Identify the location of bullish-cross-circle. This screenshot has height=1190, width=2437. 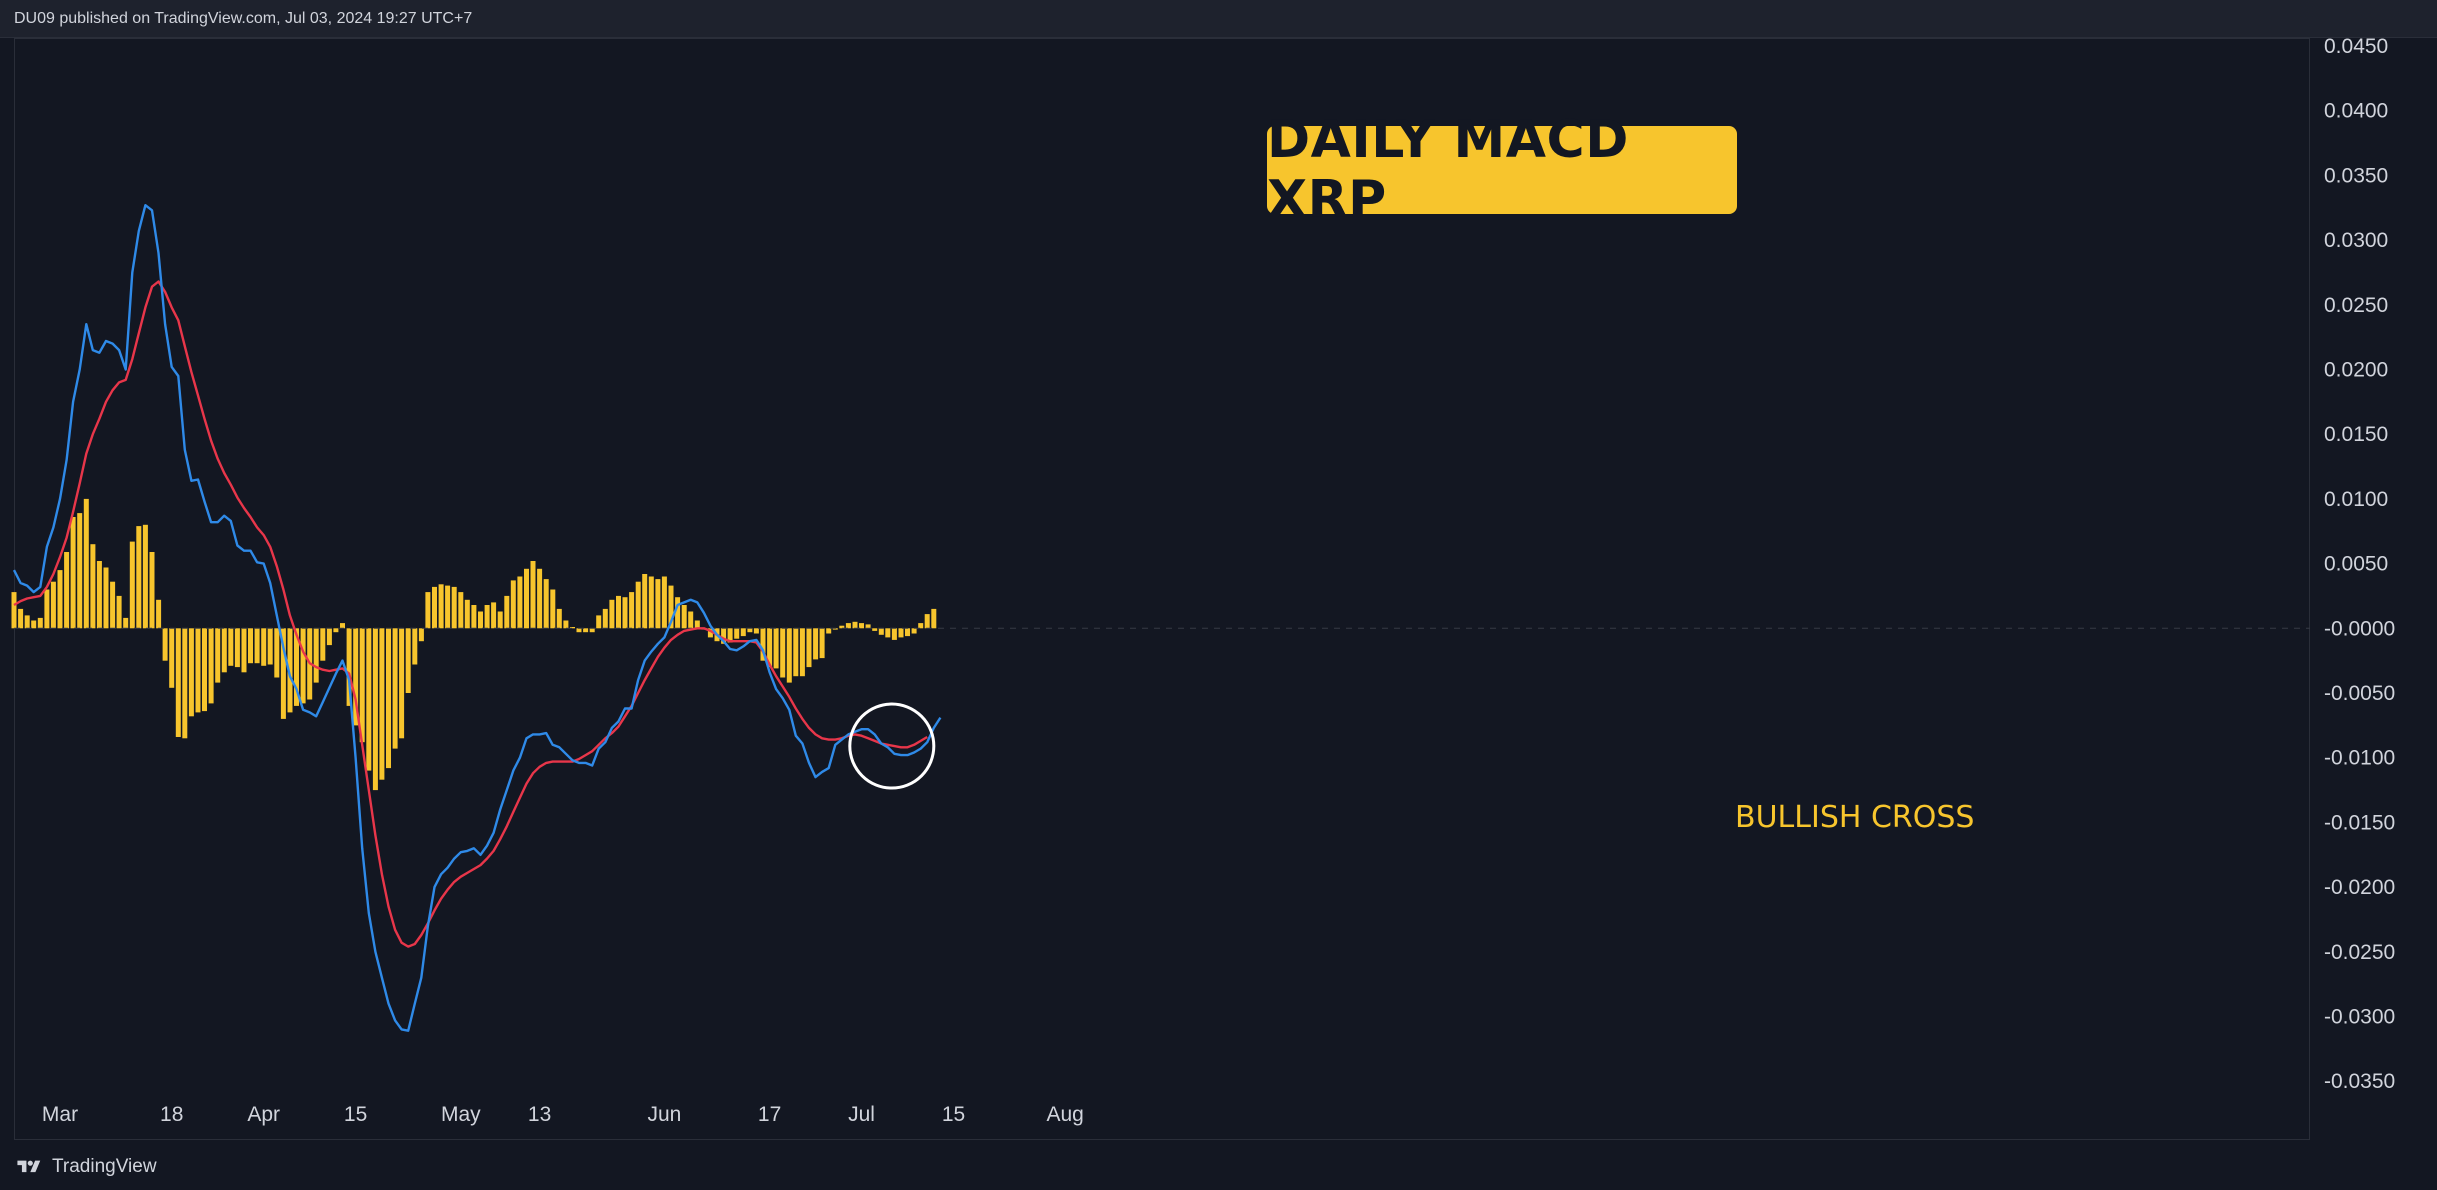
(892, 746).